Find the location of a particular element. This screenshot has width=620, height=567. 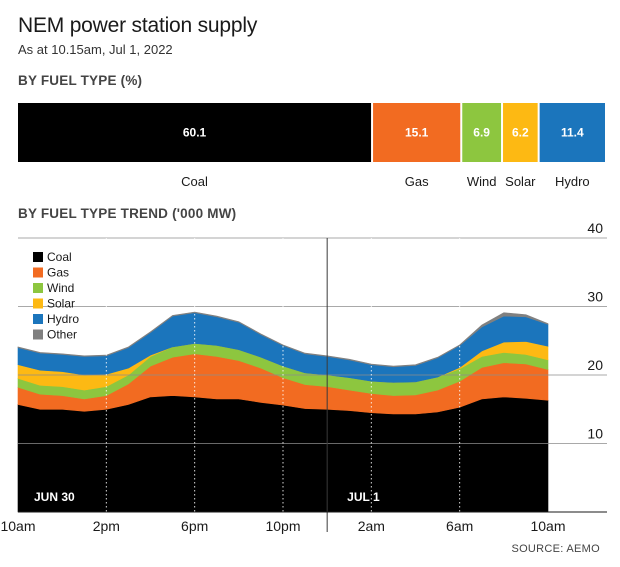

legend-swatch-coal is located at coordinates (38, 257).